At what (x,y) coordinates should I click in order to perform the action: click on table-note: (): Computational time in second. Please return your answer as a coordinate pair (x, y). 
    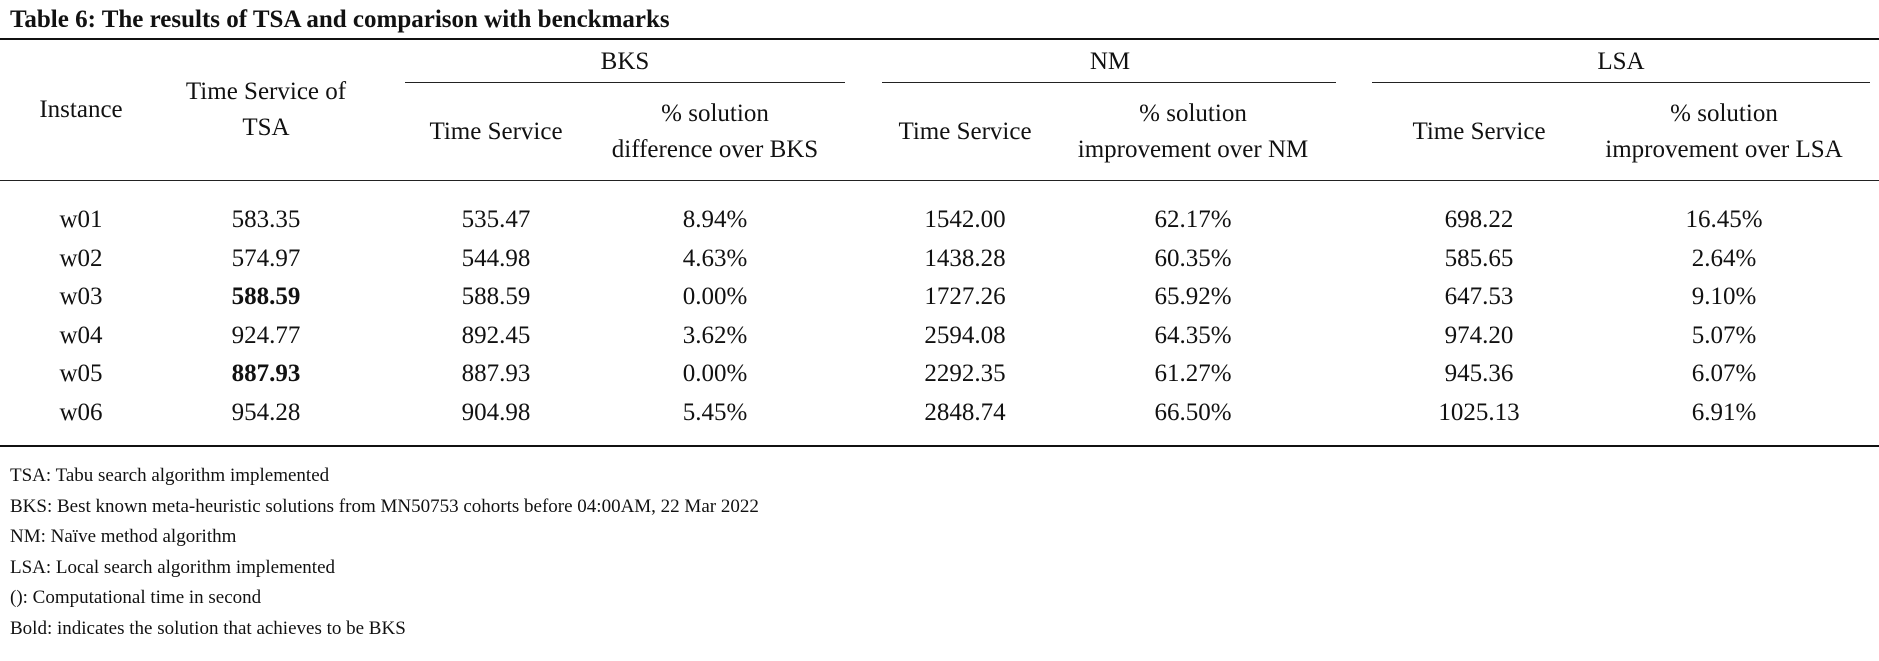
    Looking at the image, I should click on (136, 597).